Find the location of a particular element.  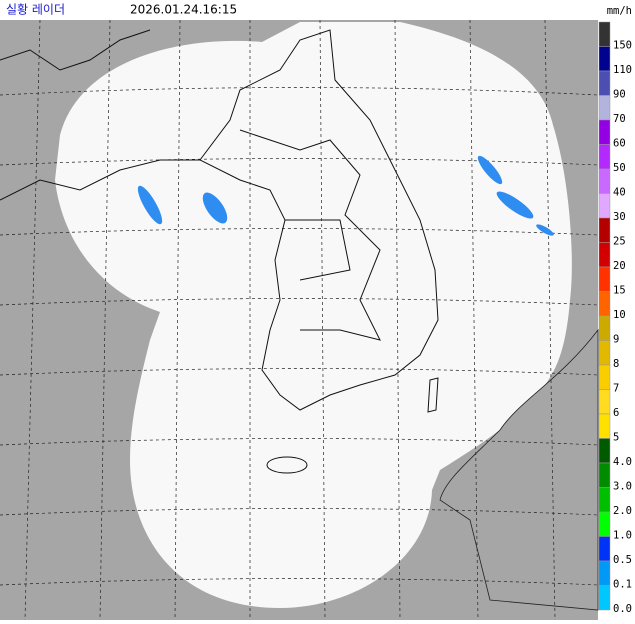

title: 실황 레이더 is located at coordinates (35, 10).